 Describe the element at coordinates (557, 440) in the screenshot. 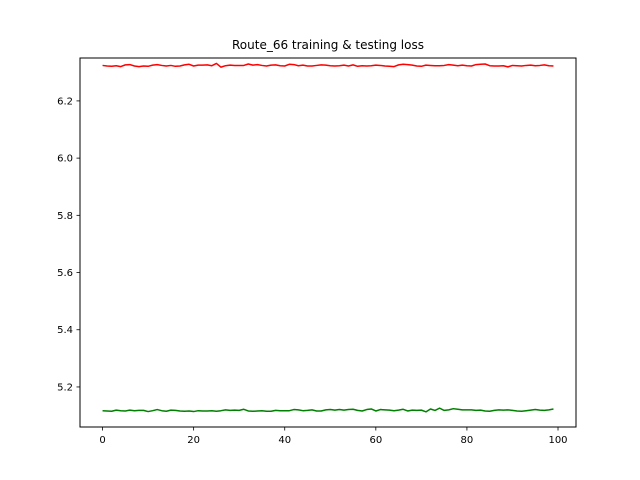

I see `x-tick-label-100: 100` at that location.